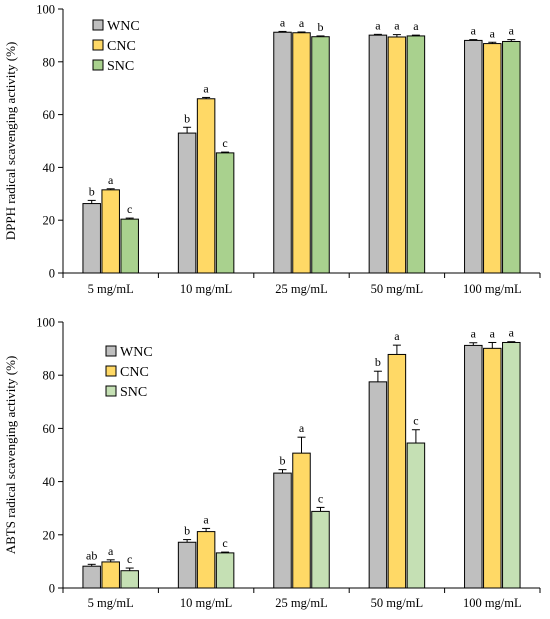 The image size is (550, 619). I want to click on significance-label: ab, so click(91, 555).